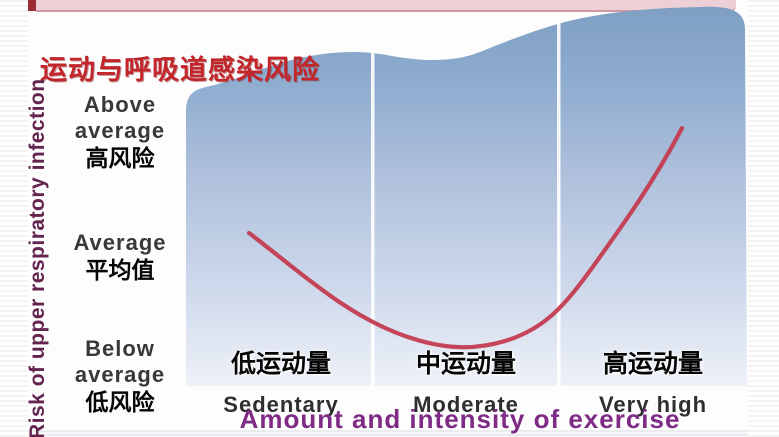 This screenshot has width=779, height=437. What do you see at coordinates (465, 364) in the screenshot?
I see `x-tick-text-zh: 中运动量` at bounding box center [465, 364].